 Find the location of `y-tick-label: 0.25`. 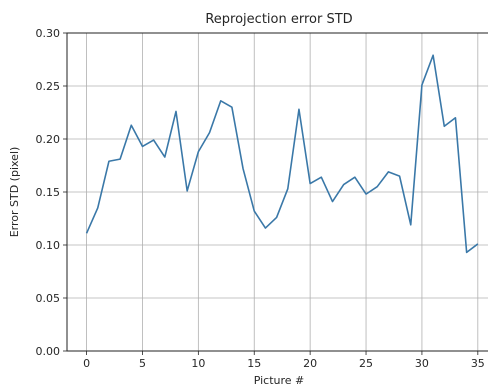

y-tick-label: 0.25 is located at coordinates (48, 86).